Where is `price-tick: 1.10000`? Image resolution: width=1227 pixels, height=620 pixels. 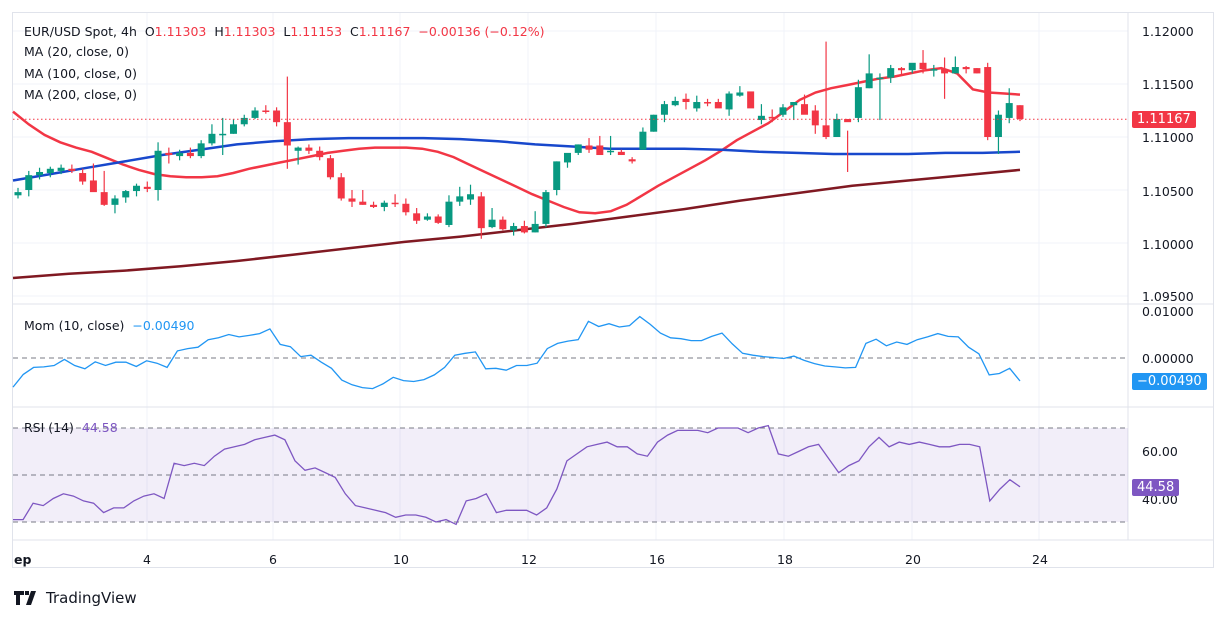 price-tick: 1.10000 is located at coordinates (1168, 244).